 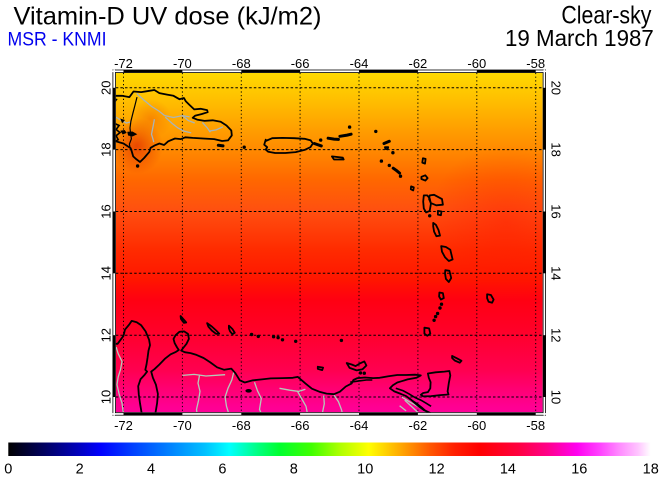 I want to click on svg-text: Vitamin-D UV dose (kJ/m2), so click(x=168, y=16).